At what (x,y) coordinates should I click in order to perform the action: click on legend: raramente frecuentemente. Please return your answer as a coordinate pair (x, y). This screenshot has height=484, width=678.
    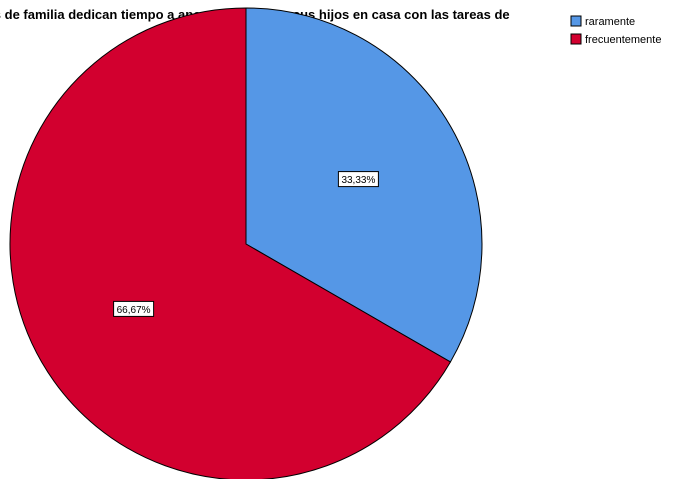
    Looking at the image, I should click on (615, 30).